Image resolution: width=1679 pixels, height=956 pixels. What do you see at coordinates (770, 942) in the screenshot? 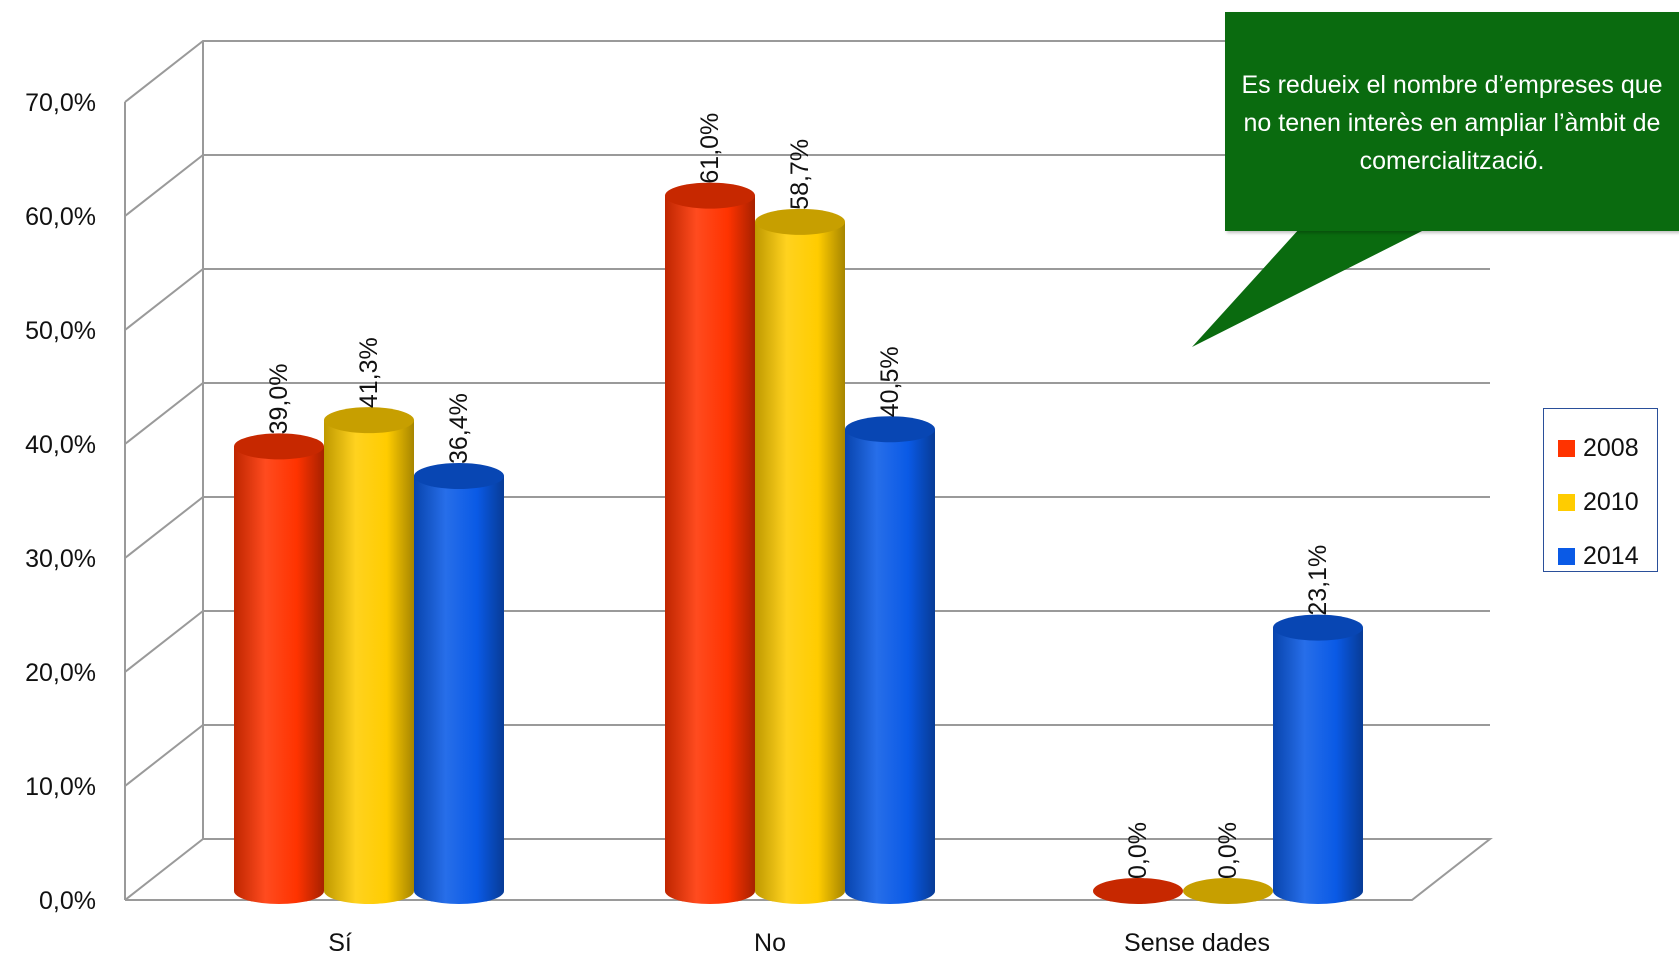
I see `x-category-label: No` at bounding box center [770, 942].